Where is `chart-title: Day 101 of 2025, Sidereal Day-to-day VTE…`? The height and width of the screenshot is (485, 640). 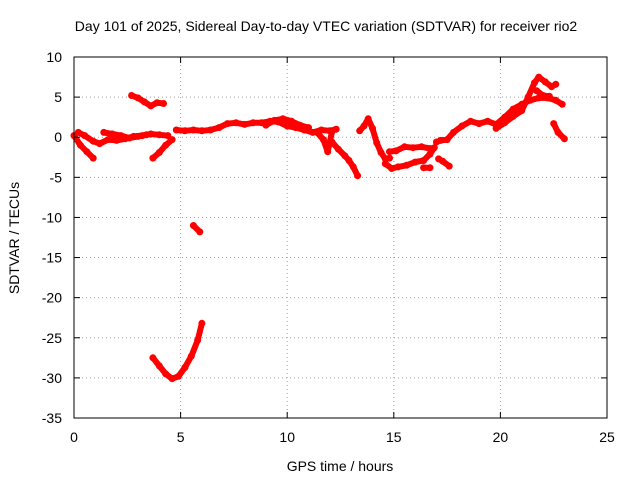
chart-title: Day 101 of 2025, Sidereal Day-to-day VTE… is located at coordinates (326, 26).